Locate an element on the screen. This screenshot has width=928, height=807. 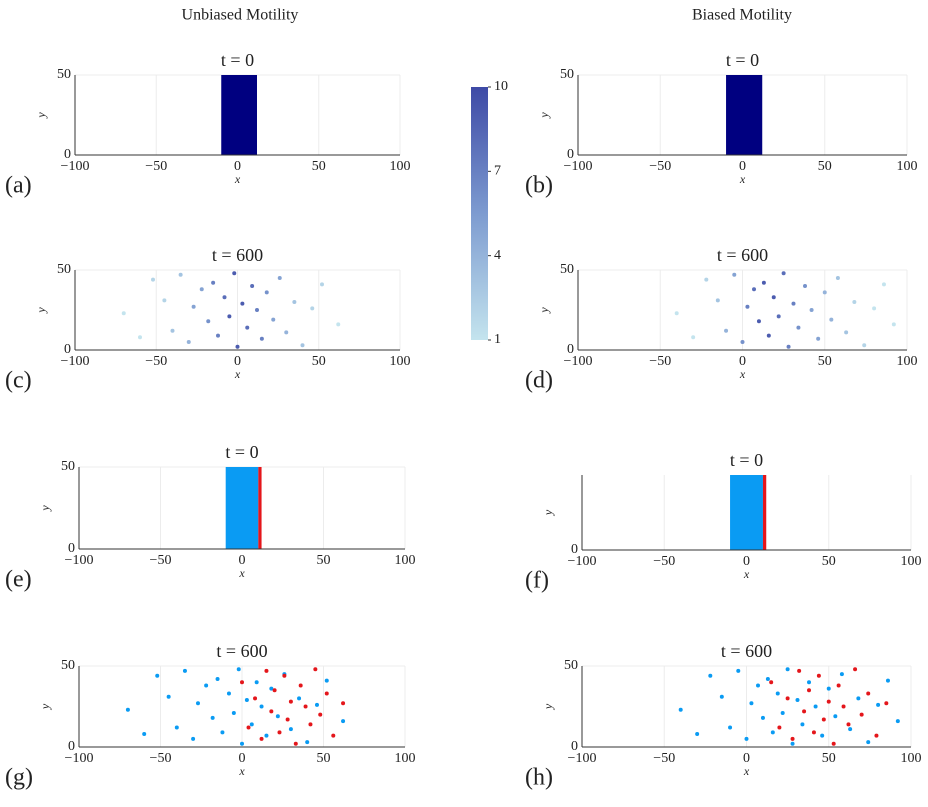
colorbar-tick-label: 1 is located at coordinates (497, 339).